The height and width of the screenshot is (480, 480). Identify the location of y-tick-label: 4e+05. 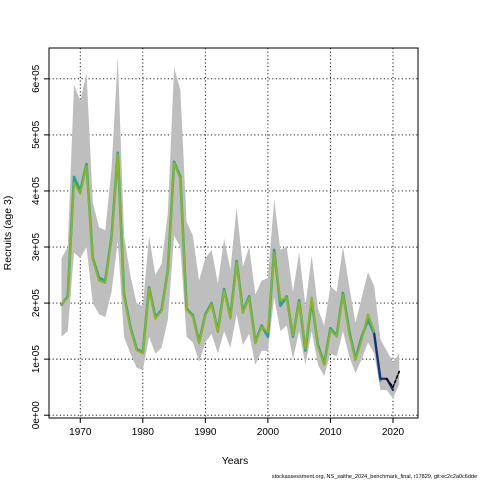
(36, 190).